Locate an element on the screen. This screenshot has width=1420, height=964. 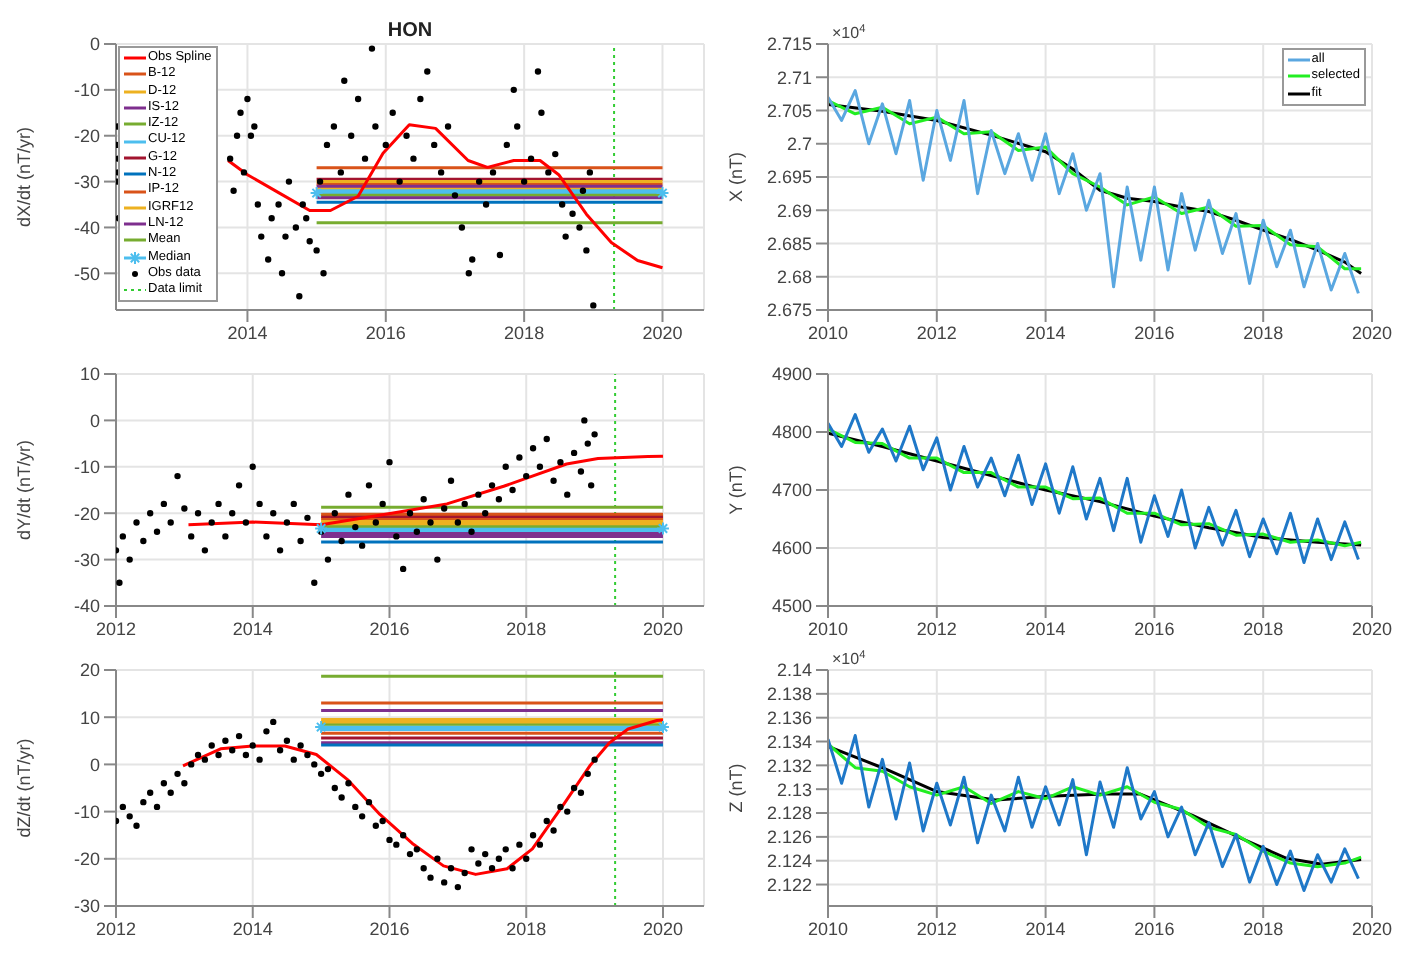
y-tick-label: 2.124 is located at coordinates (789, 861).